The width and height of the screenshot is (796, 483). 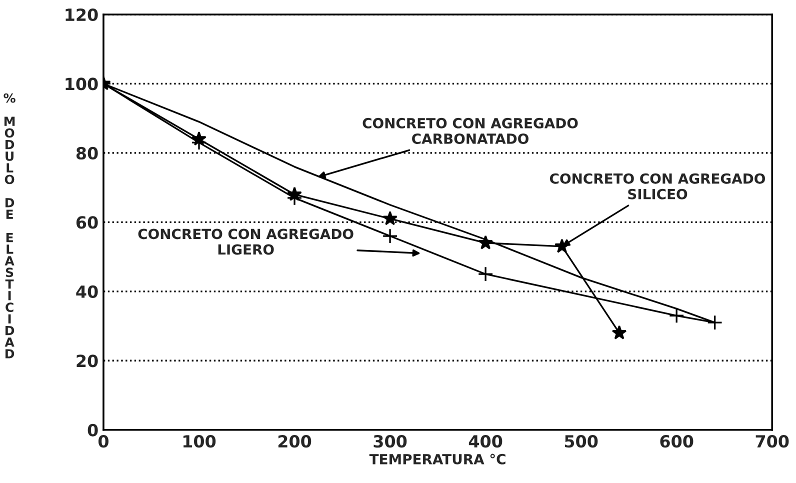 I want to click on y-tick-label: 100, so click(x=82, y=84).